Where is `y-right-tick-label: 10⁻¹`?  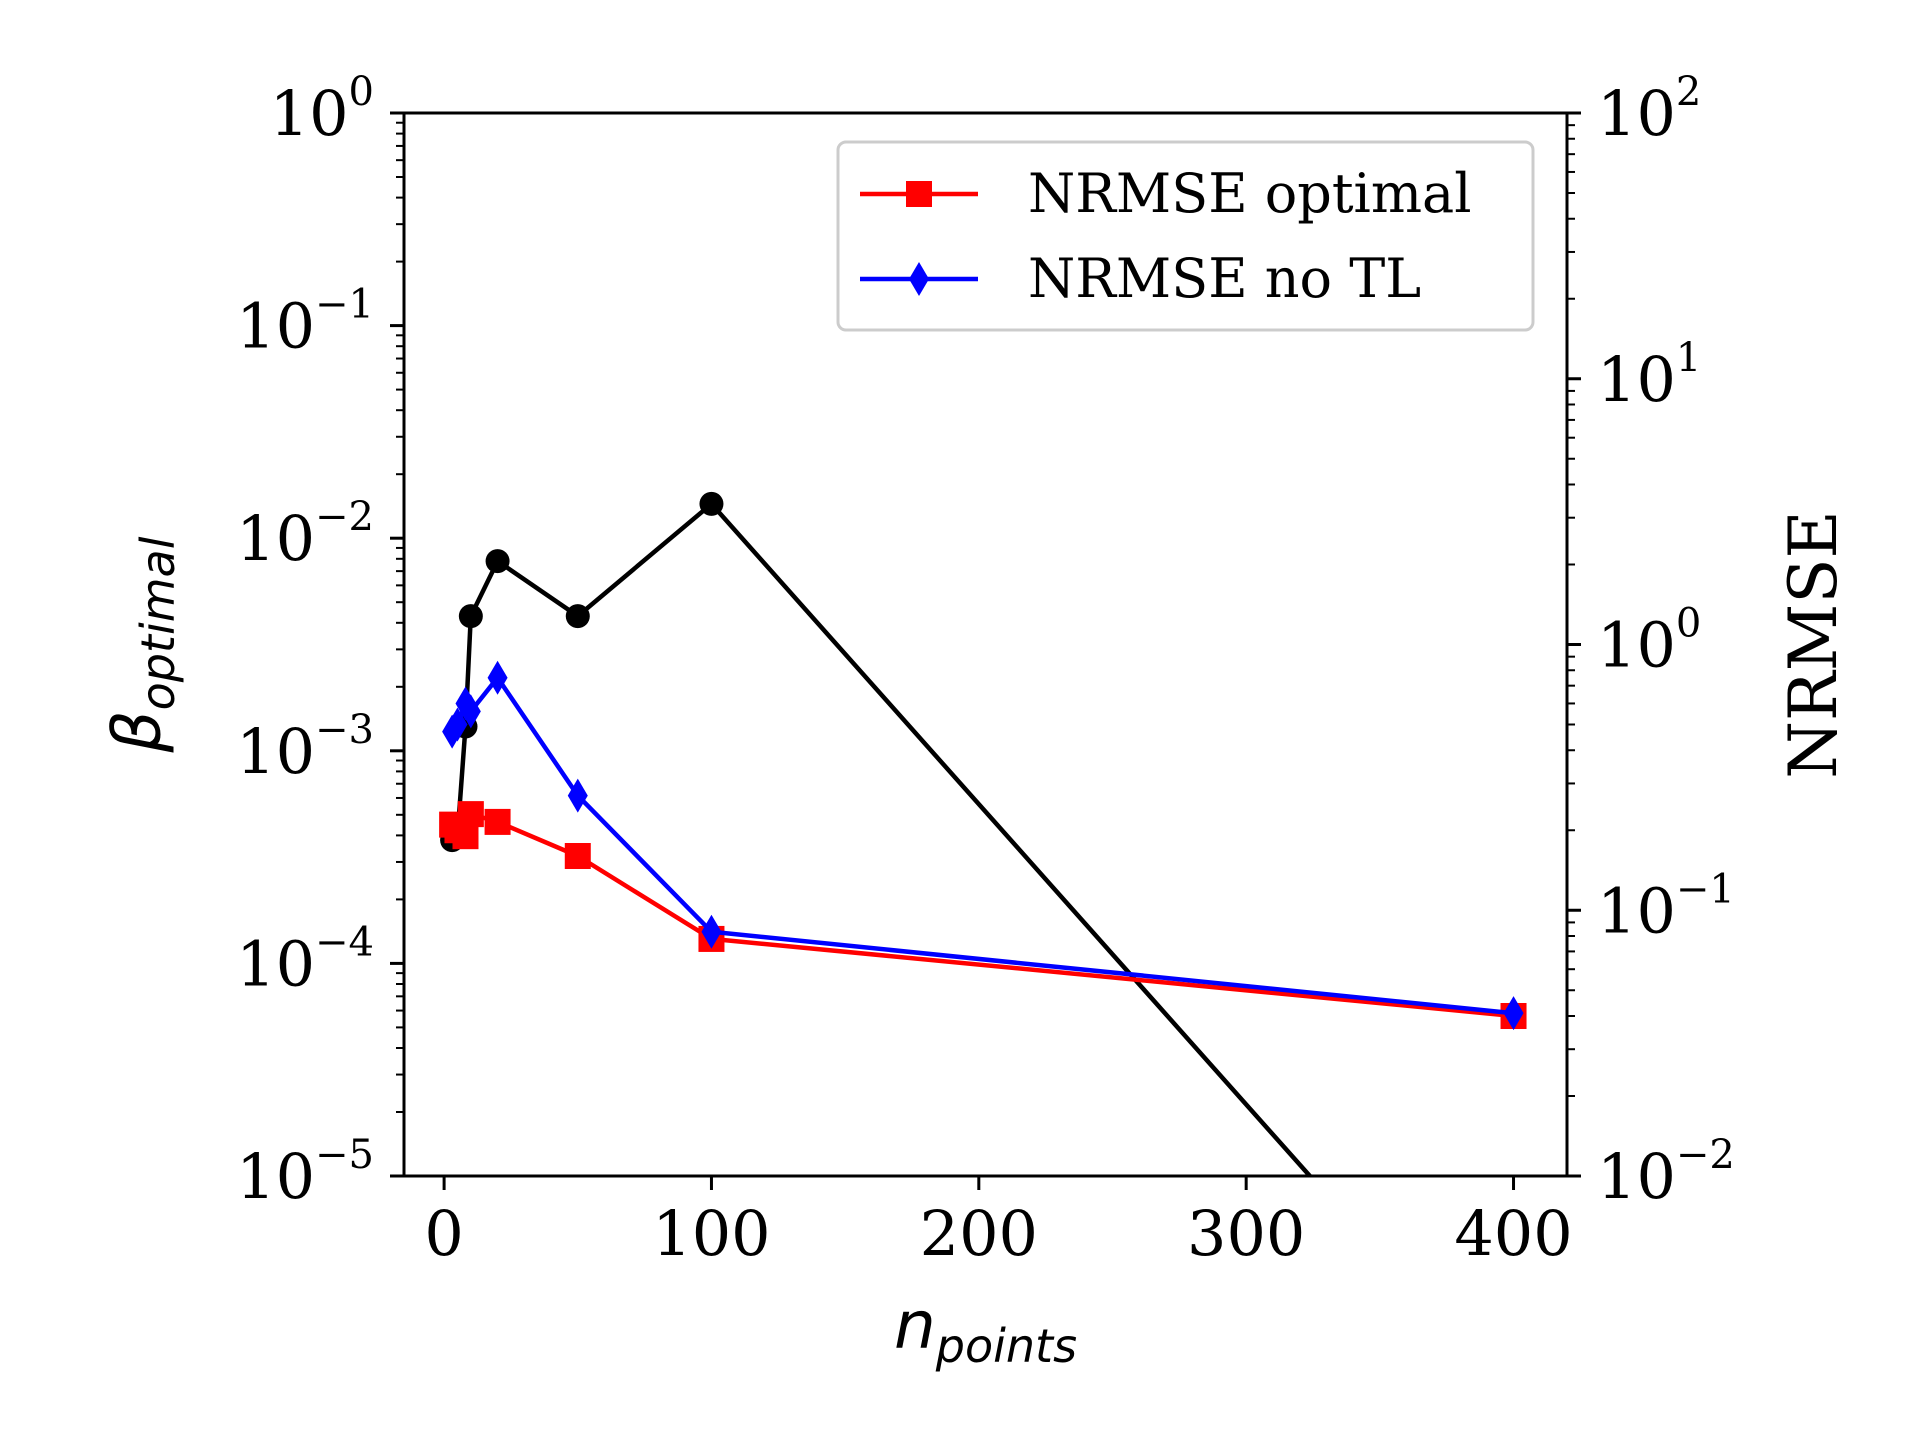 y-right-tick-label: 10⁻¹ is located at coordinates (1666, 906).